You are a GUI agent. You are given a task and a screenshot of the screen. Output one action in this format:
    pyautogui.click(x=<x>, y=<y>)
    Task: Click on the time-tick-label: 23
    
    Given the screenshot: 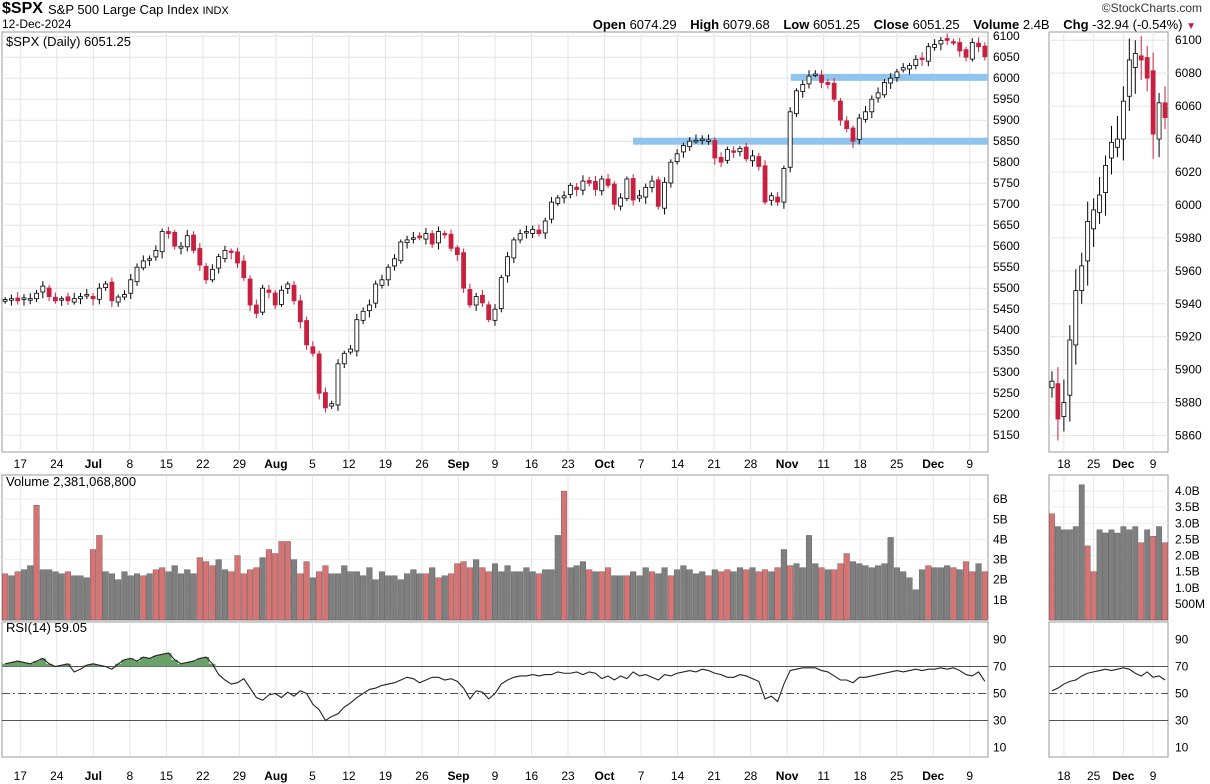 What is the action you would take?
    pyautogui.click(x=568, y=464)
    